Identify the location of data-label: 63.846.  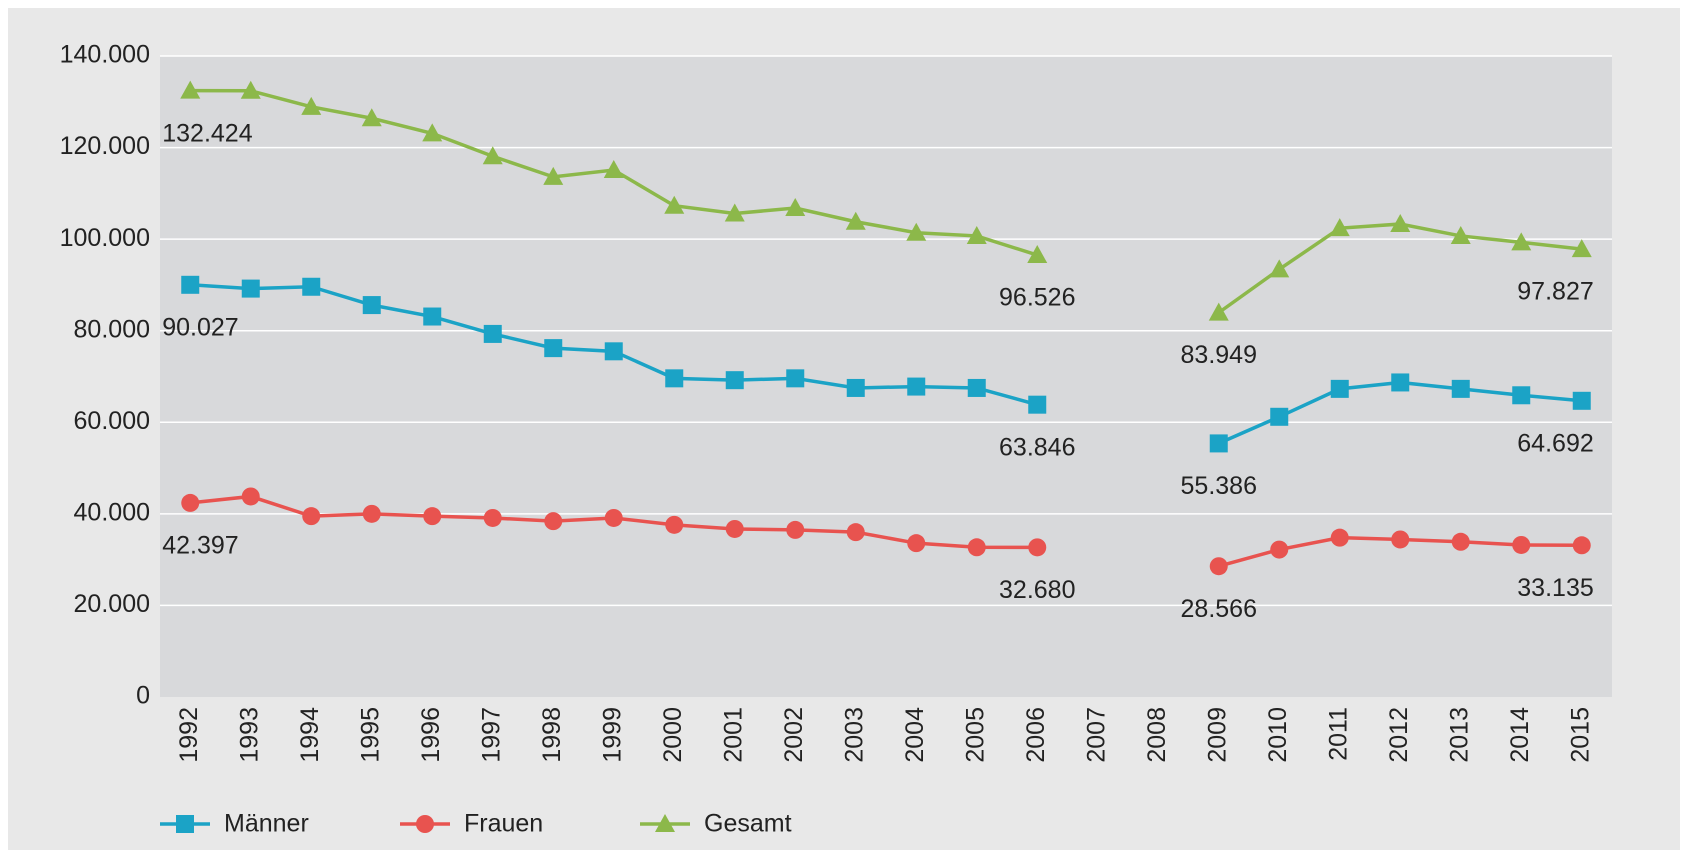
(1037, 447).